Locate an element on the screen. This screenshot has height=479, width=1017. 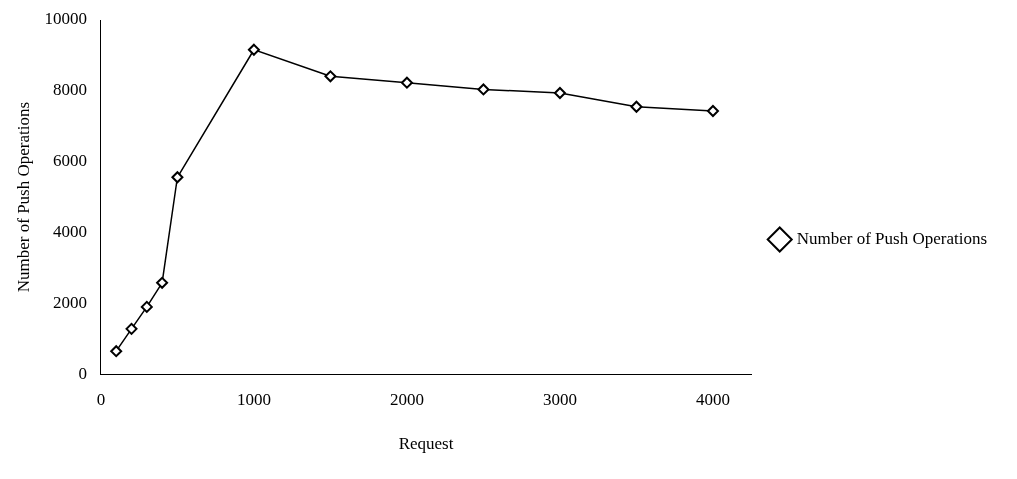
y-tick-label: 6000 is located at coordinates (69, 161).